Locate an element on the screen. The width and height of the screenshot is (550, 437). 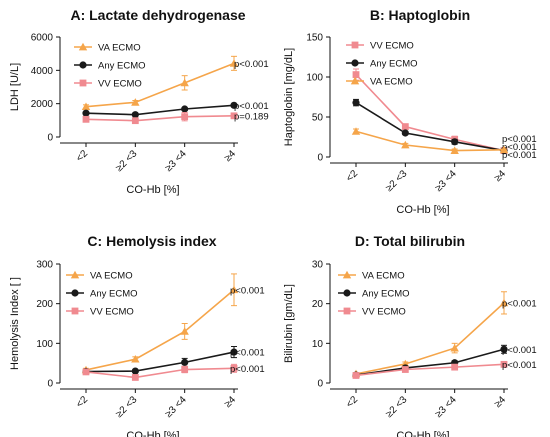
series-va: p<0.001 is located at coordinates (444, 144).